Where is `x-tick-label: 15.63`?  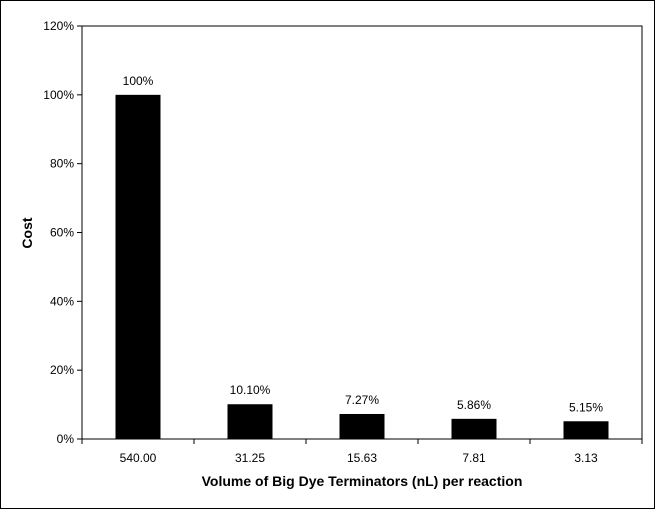 x-tick-label: 15.63 is located at coordinates (362, 458).